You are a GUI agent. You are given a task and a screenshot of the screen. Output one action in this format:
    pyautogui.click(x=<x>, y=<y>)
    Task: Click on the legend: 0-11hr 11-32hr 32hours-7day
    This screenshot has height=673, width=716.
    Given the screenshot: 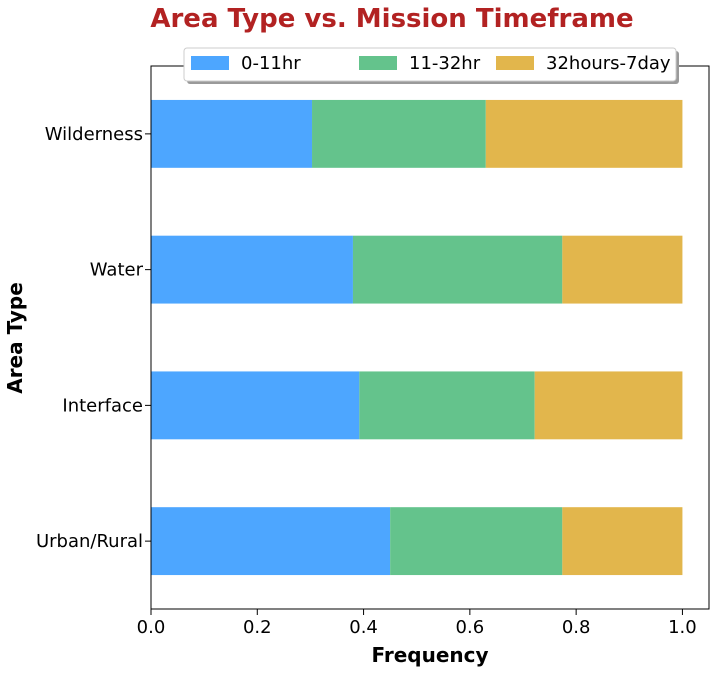 What is the action you would take?
    pyautogui.click(x=431, y=65)
    